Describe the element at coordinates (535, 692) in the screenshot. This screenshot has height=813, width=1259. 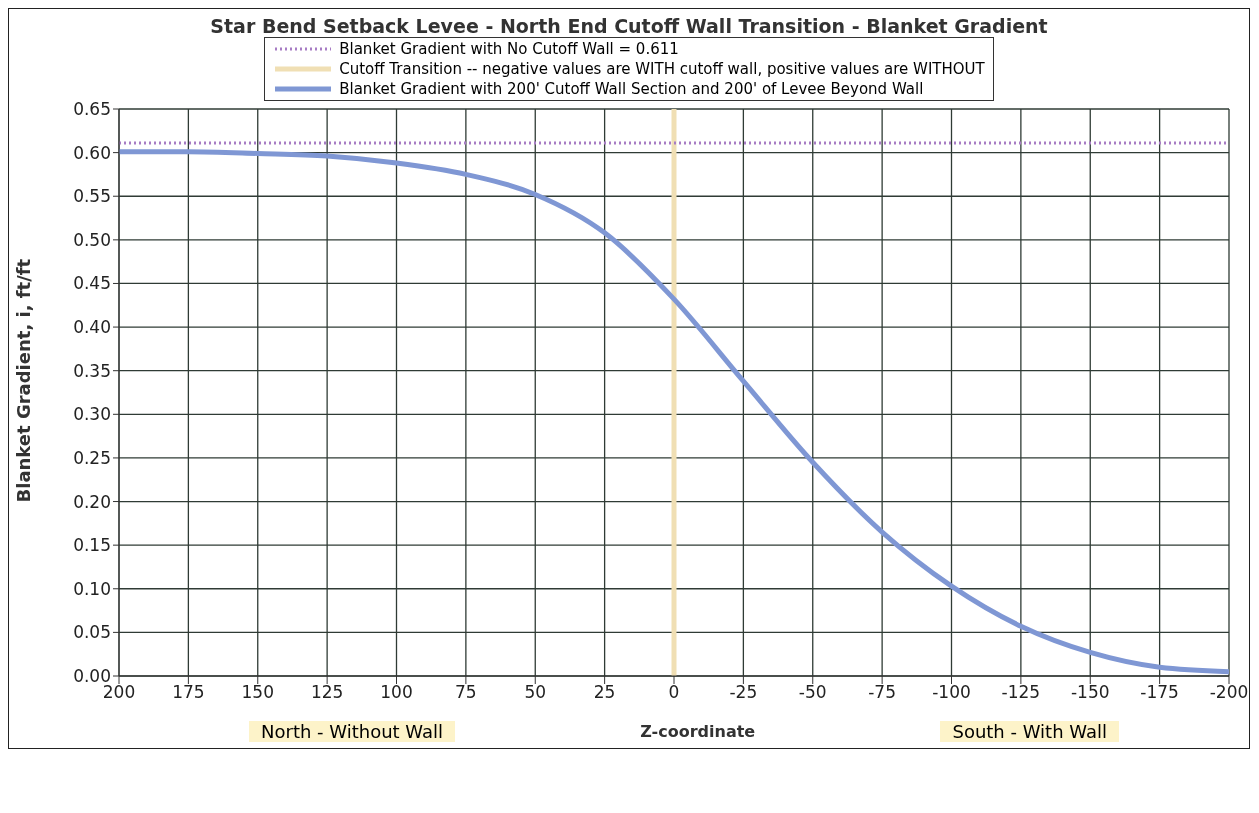
I see `x-tick-label: 50` at that location.